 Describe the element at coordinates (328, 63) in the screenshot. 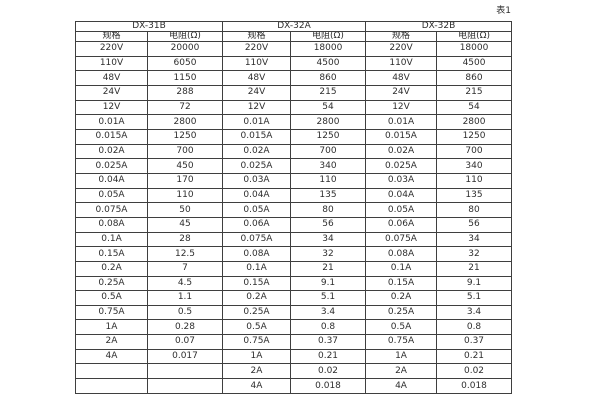

I see `resistance-cell: 4500` at that location.